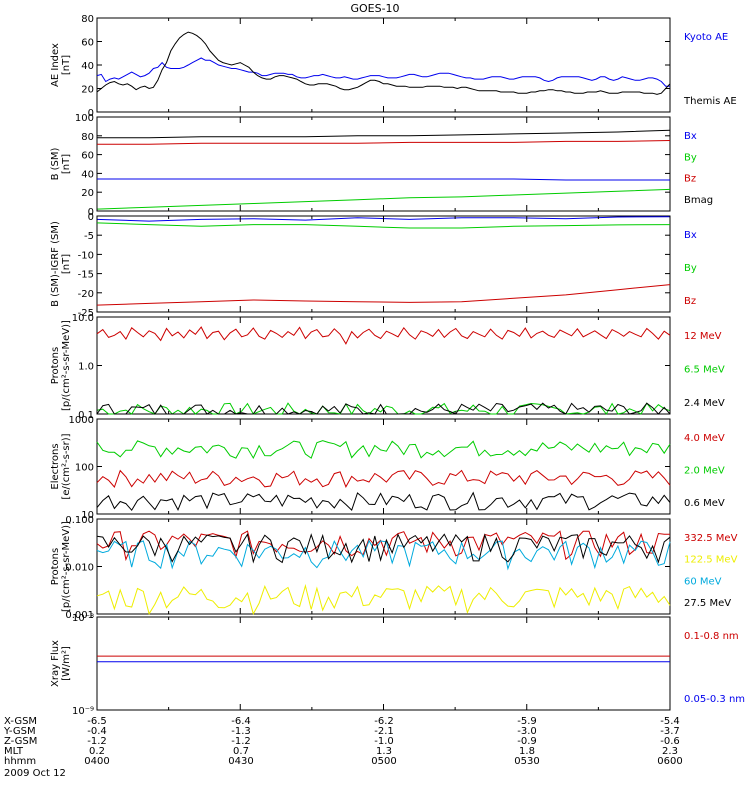 This screenshot has height=800, width=750. What do you see at coordinates (384, 741) in the screenshot?
I see `bottom-row-value: -1.0` at bounding box center [384, 741].